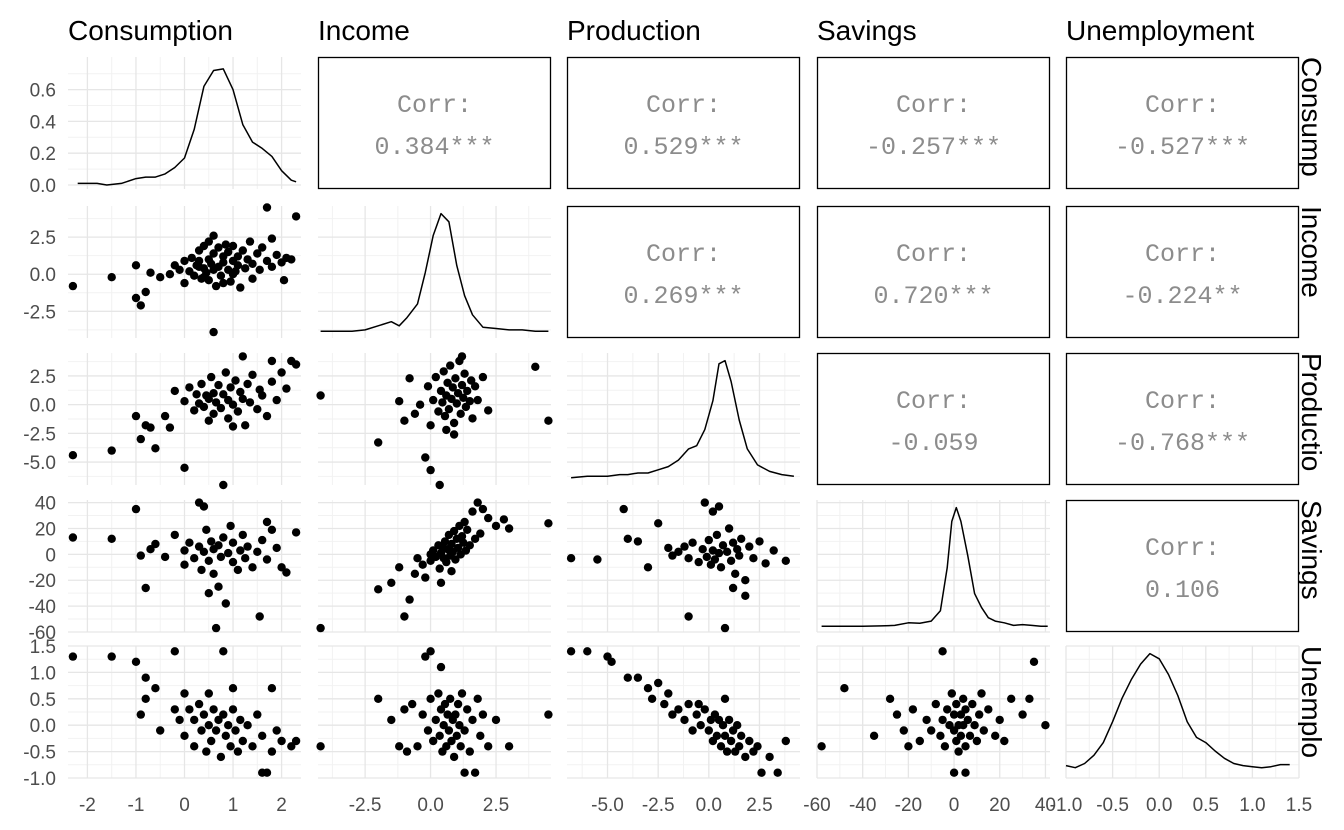 The image size is (1344, 830). Describe the element at coordinates (39, 753) in the screenshot. I see `y-tick-label: -0.5` at that location.